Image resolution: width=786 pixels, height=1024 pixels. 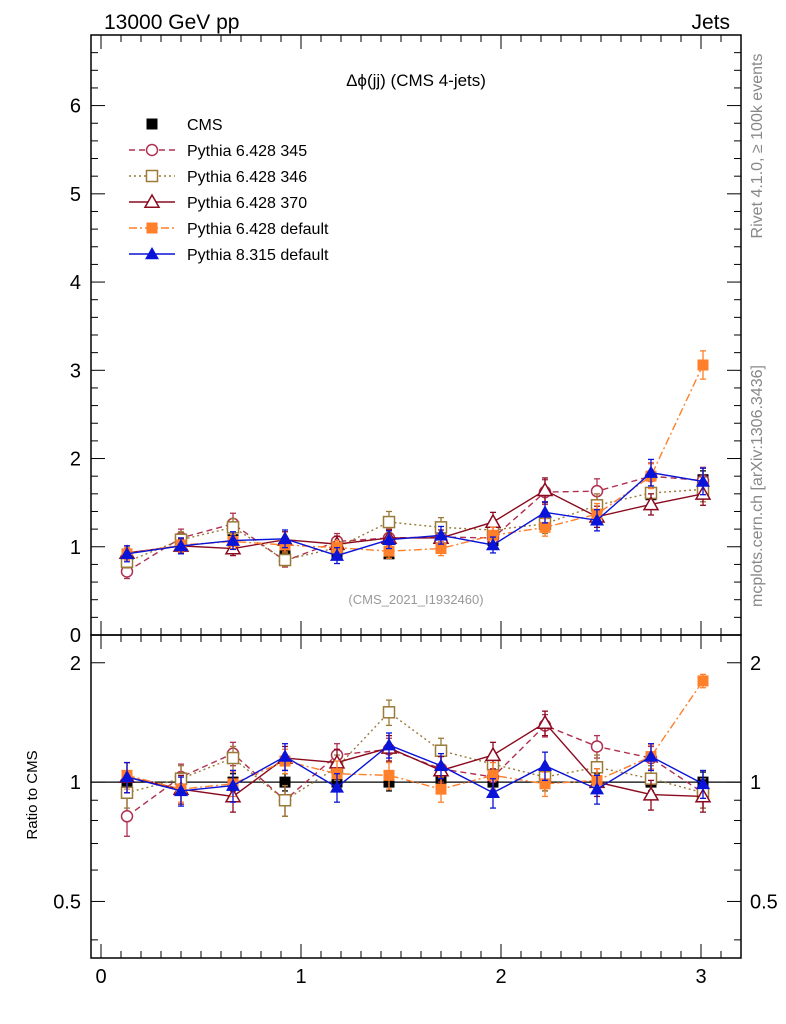 I want to click on energy-label: 13000 GeV pp, so click(x=171, y=22).